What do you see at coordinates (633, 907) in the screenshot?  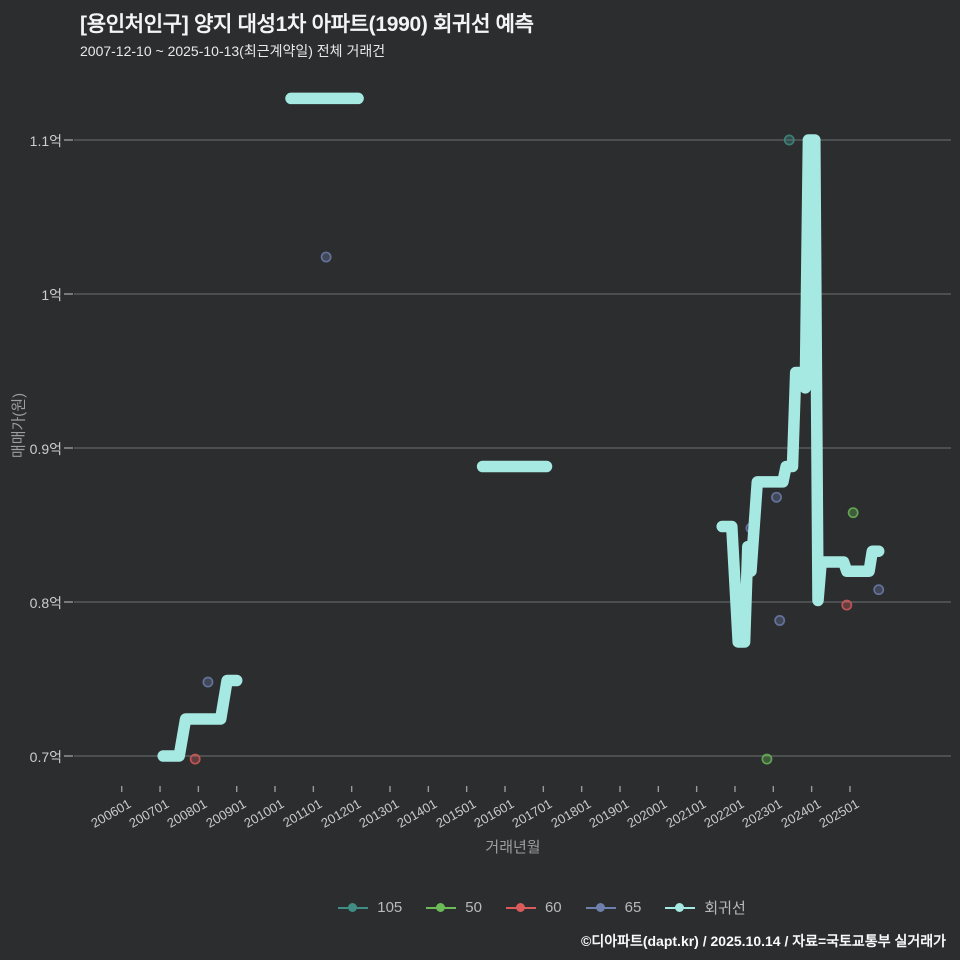 I see `legend-label: 65` at bounding box center [633, 907].